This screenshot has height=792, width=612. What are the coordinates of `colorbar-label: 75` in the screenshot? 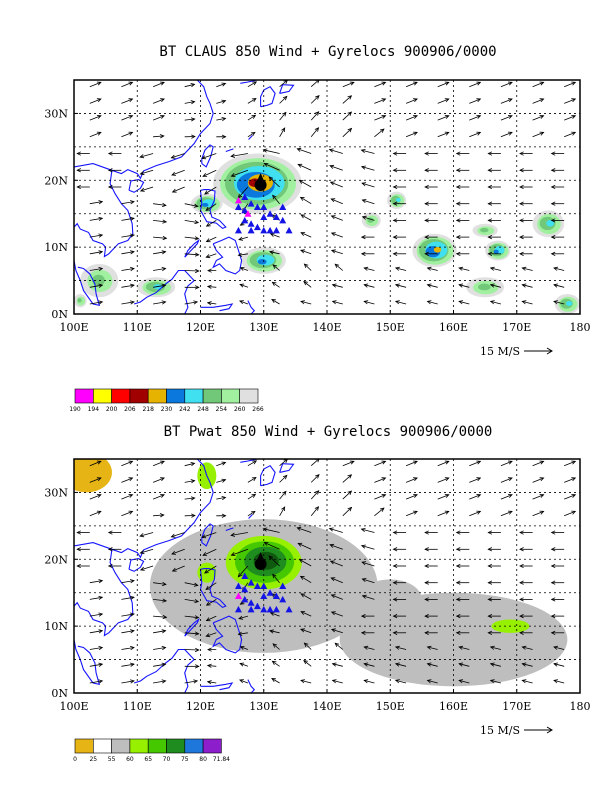 It's located at (185, 759).